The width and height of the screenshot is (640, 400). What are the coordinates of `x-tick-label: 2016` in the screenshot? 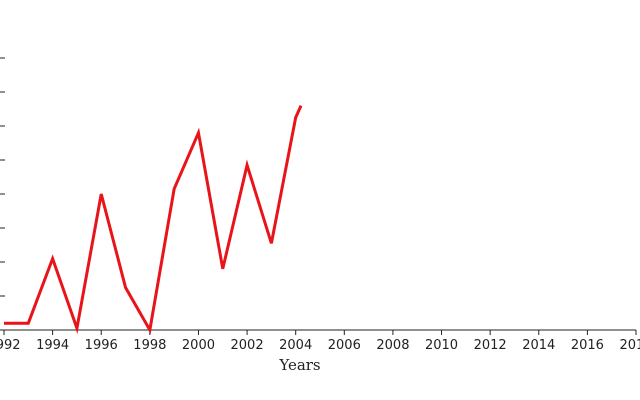 It's located at (587, 345).